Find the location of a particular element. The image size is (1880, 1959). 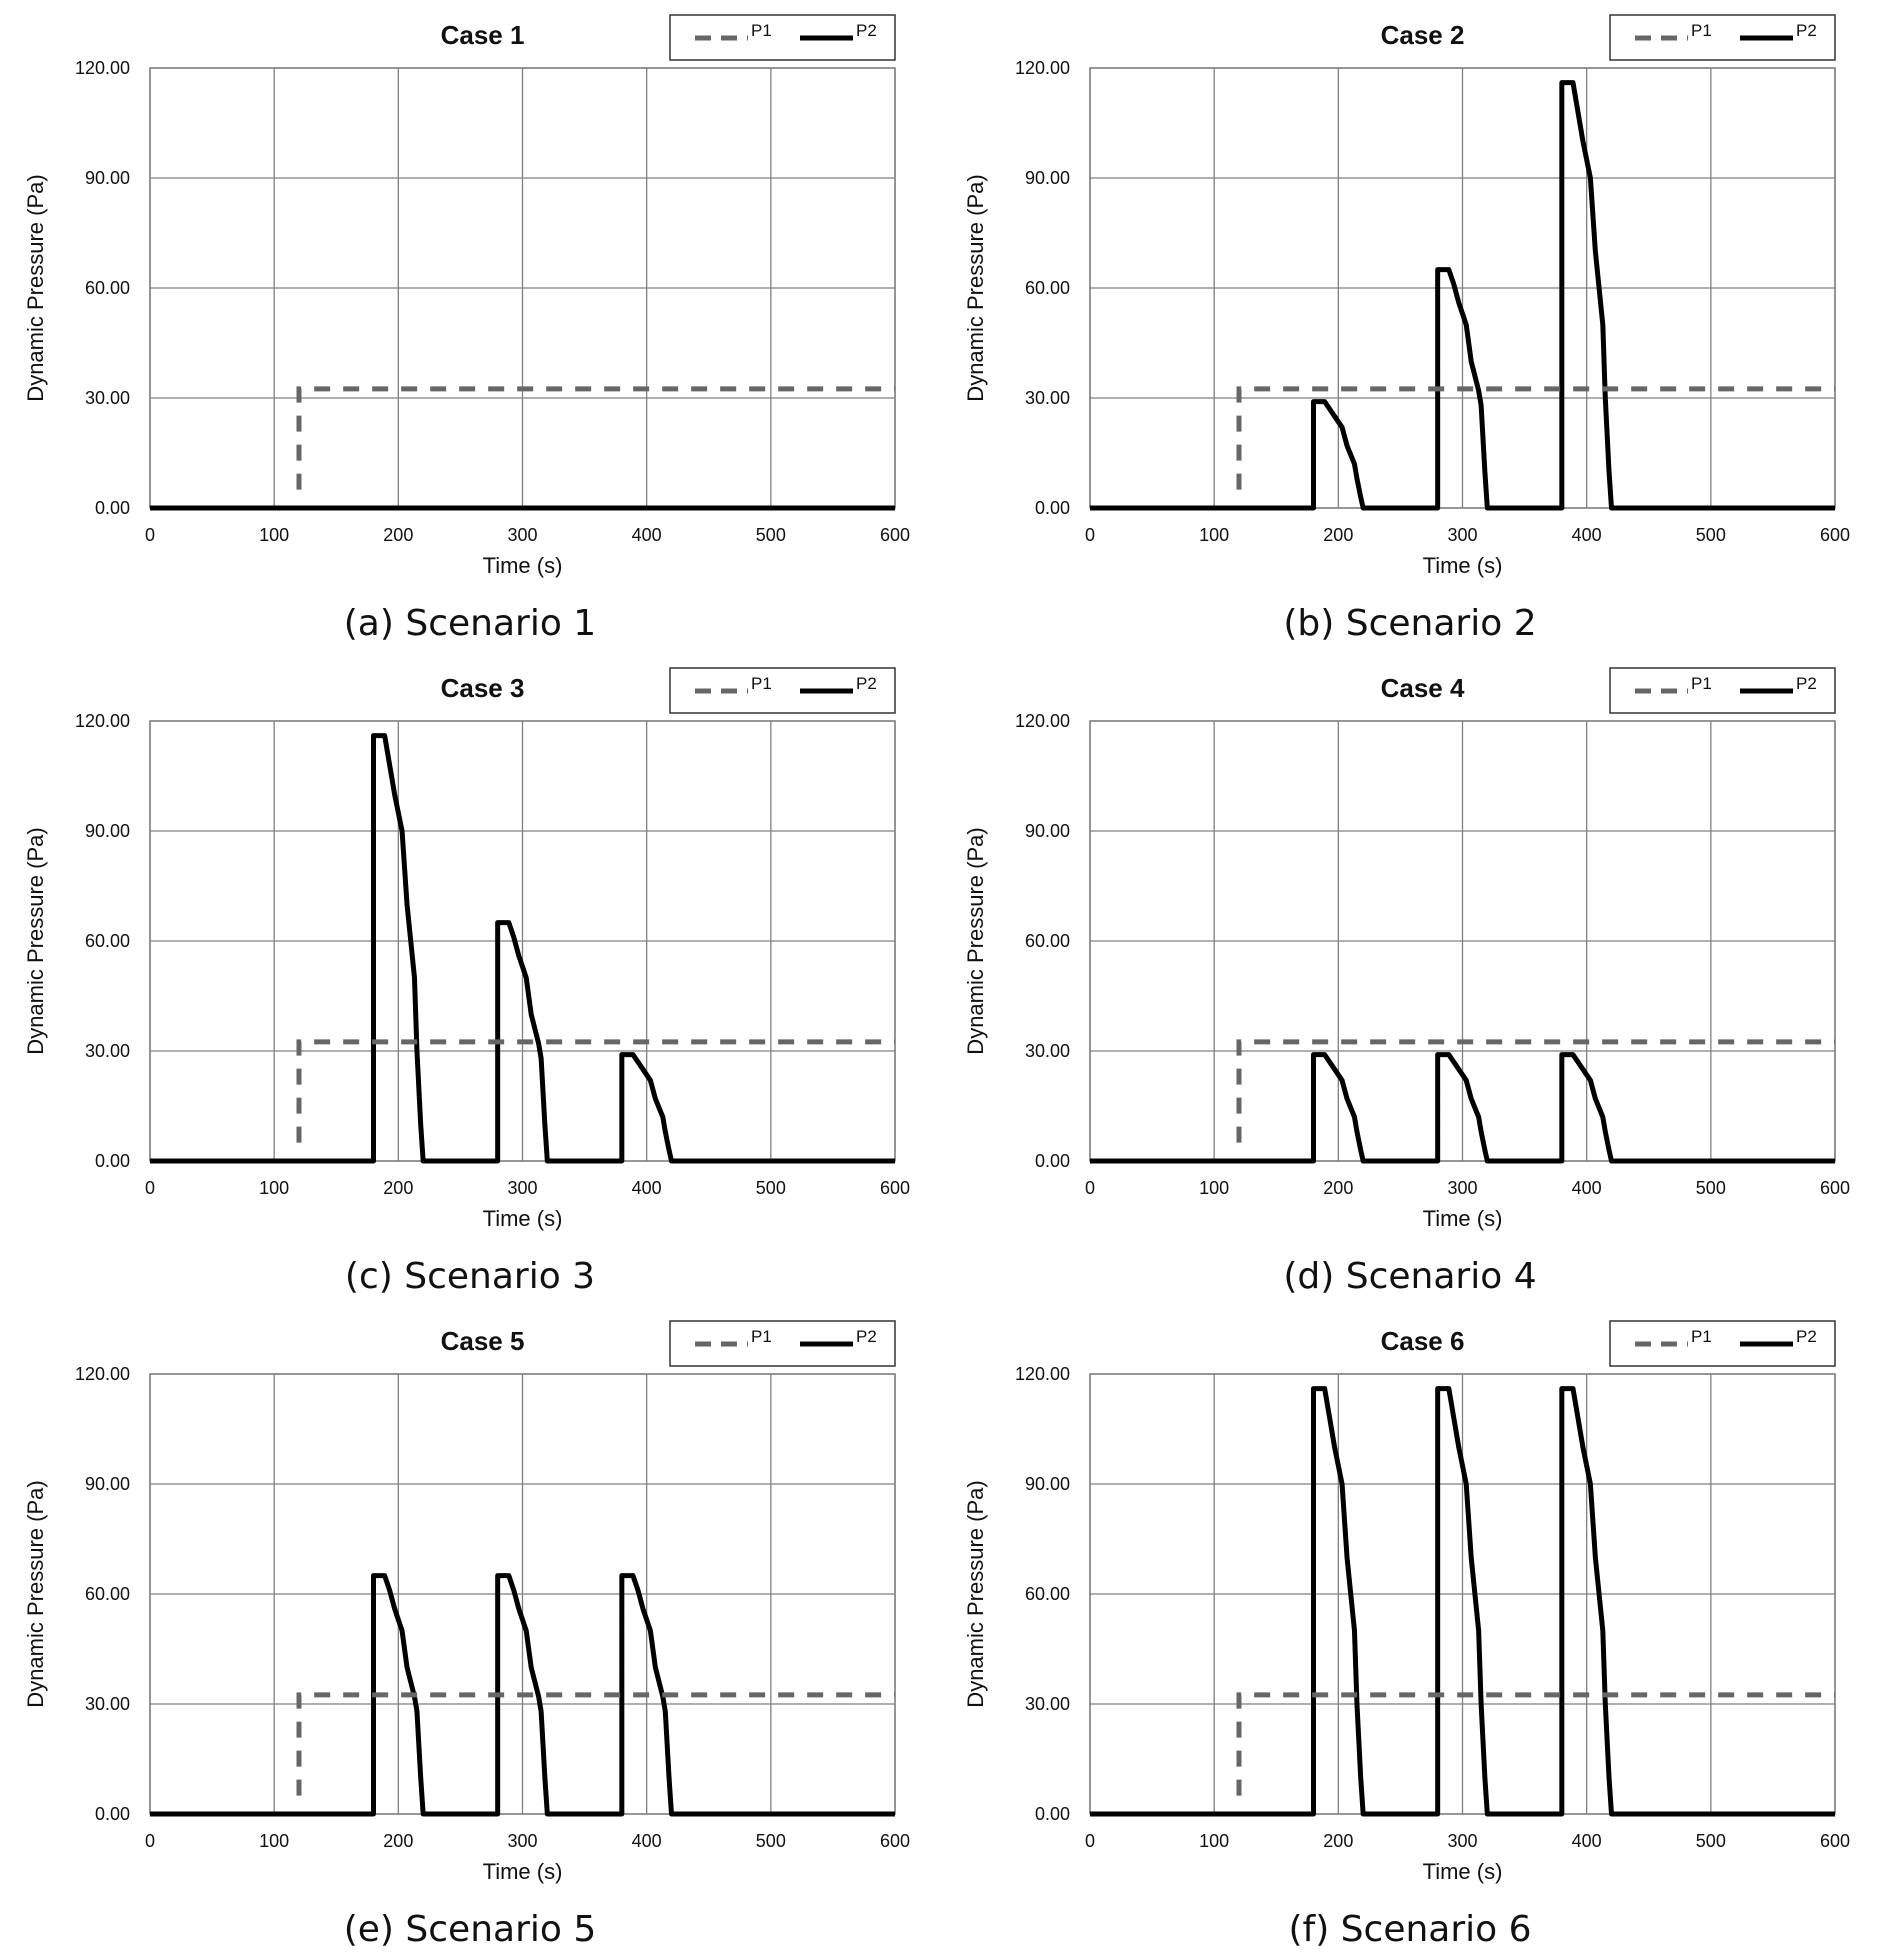

chart-title: Case 5 is located at coordinates (483, 1341).